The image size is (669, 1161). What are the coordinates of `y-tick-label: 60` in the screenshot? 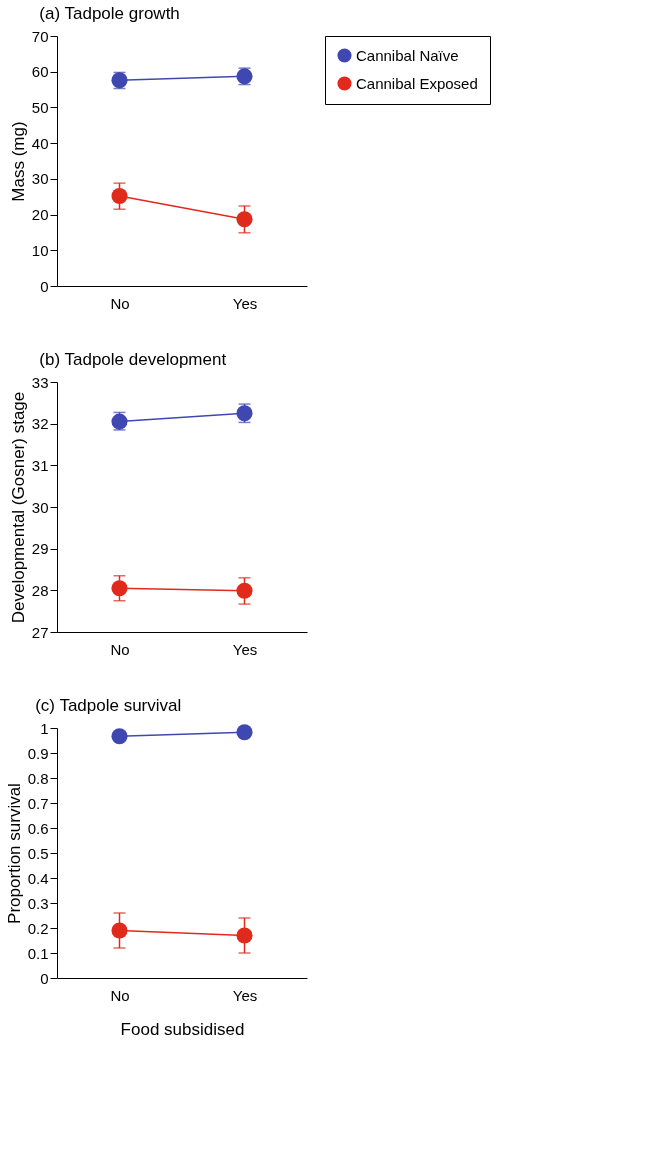 It's located at (40, 72).